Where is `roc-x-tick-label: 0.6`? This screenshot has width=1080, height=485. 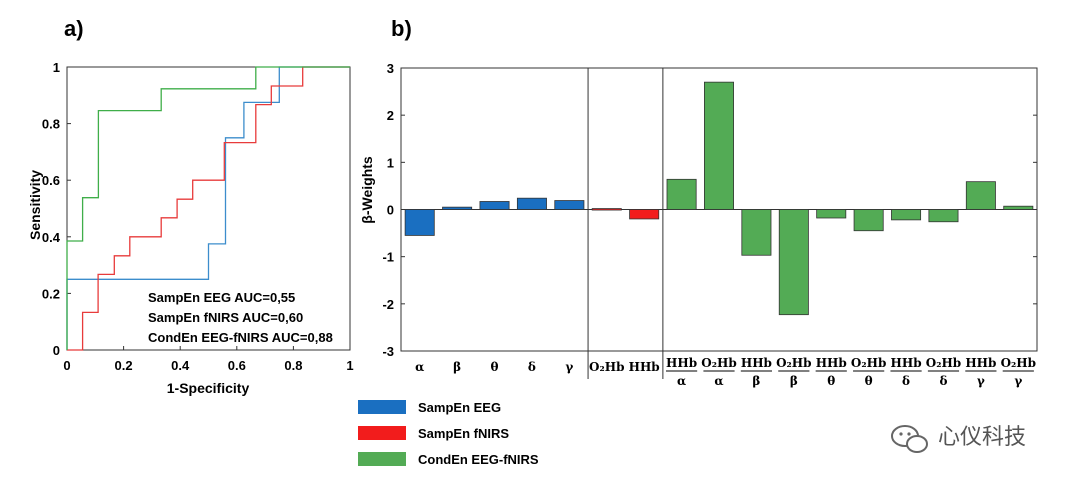 roc-x-tick-label: 0.6 is located at coordinates (237, 365).